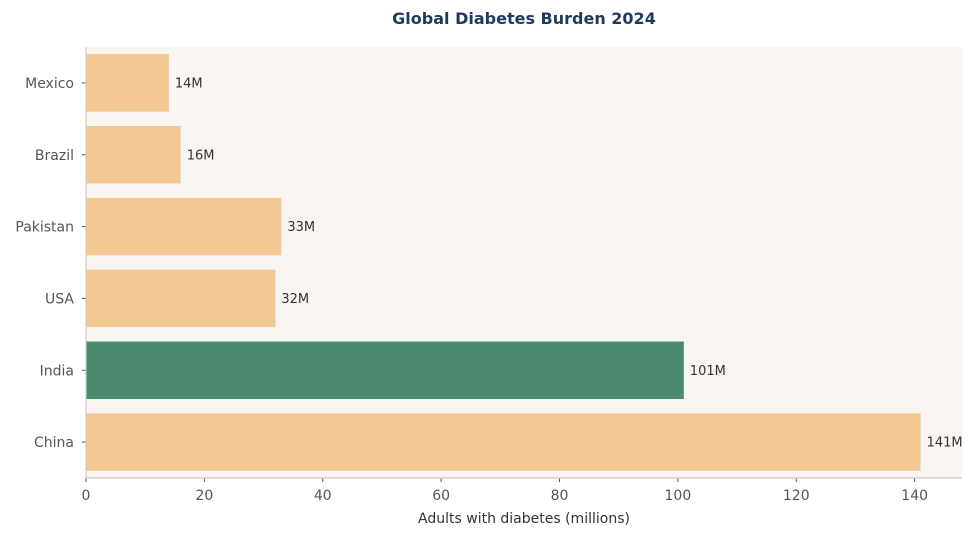 This screenshot has width=974, height=536. I want to click on bar-china, so click(503, 442).